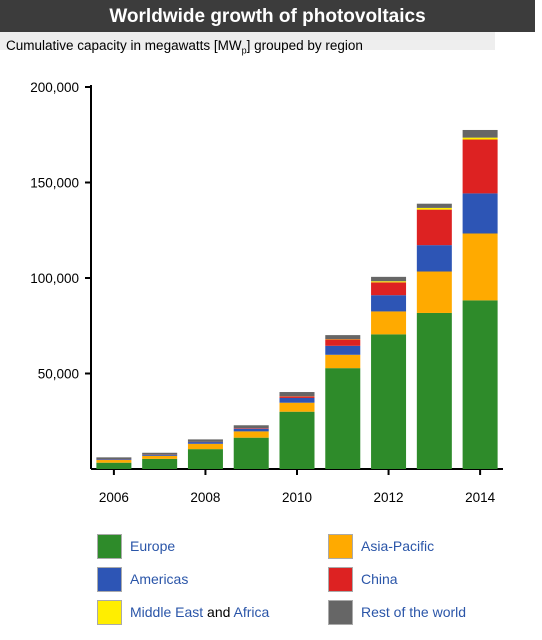 This screenshot has width=542, height=640. I want to click on bar-segment-americas-2010, so click(297, 400).